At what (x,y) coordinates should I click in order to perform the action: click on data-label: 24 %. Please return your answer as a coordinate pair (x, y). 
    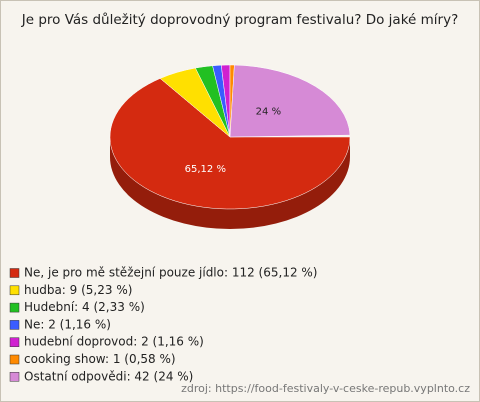
    Looking at the image, I should click on (268, 112).